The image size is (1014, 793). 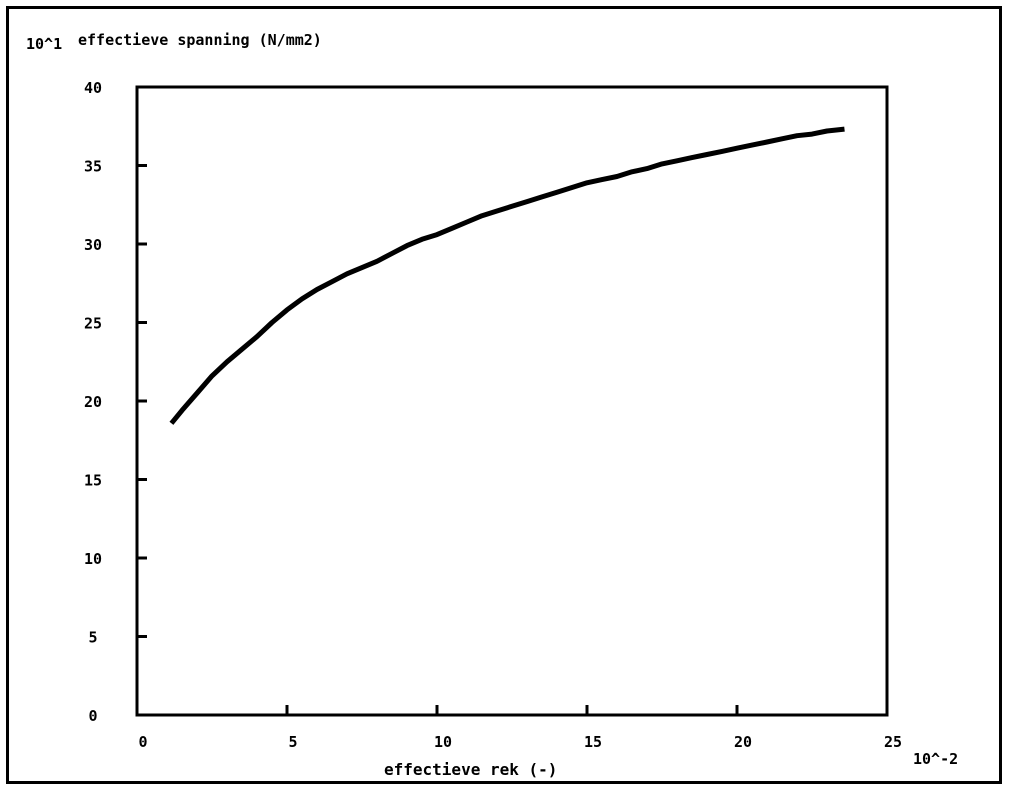 I want to click on y-tick-label: 10, so click(x=93, y=559).